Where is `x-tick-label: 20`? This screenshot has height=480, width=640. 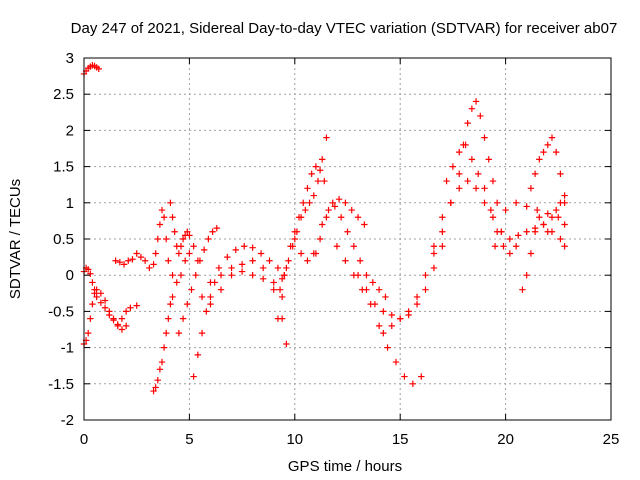 x-tick-label: 20 is located at coordinates (505, 439).